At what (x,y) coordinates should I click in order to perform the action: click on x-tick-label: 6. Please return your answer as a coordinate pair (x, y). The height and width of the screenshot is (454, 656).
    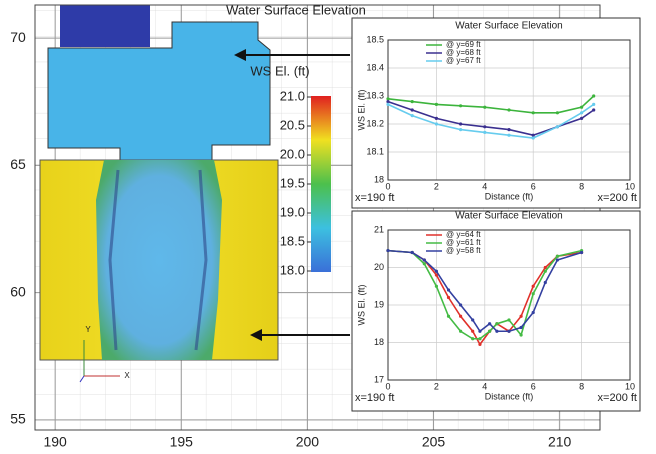
    Looking at the image, I should click on (533, 186).